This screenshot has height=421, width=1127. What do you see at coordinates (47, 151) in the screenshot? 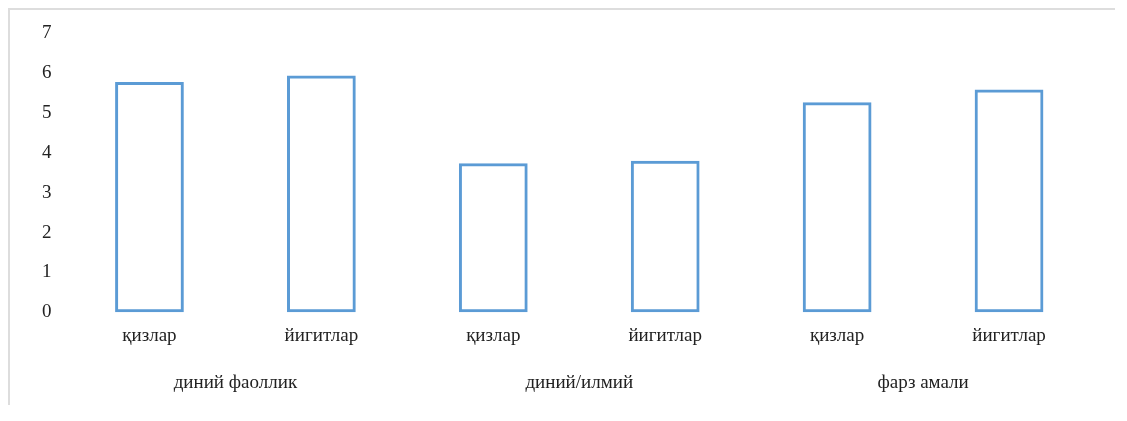
I see `y-tick-label: 4` at bounding box center [47, 151].